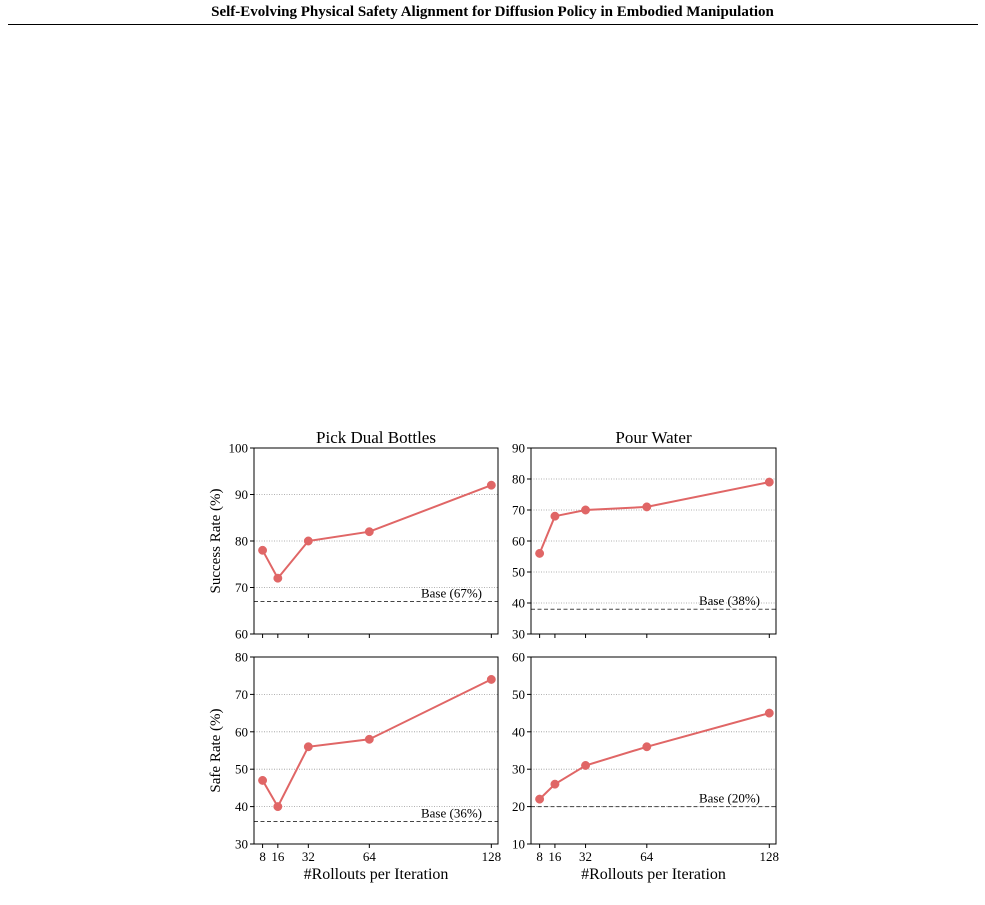  What do you see at coordinates (239, 448) in the screenshot?
I see `y-tick-label: 100` at bounding box center [239, 448].